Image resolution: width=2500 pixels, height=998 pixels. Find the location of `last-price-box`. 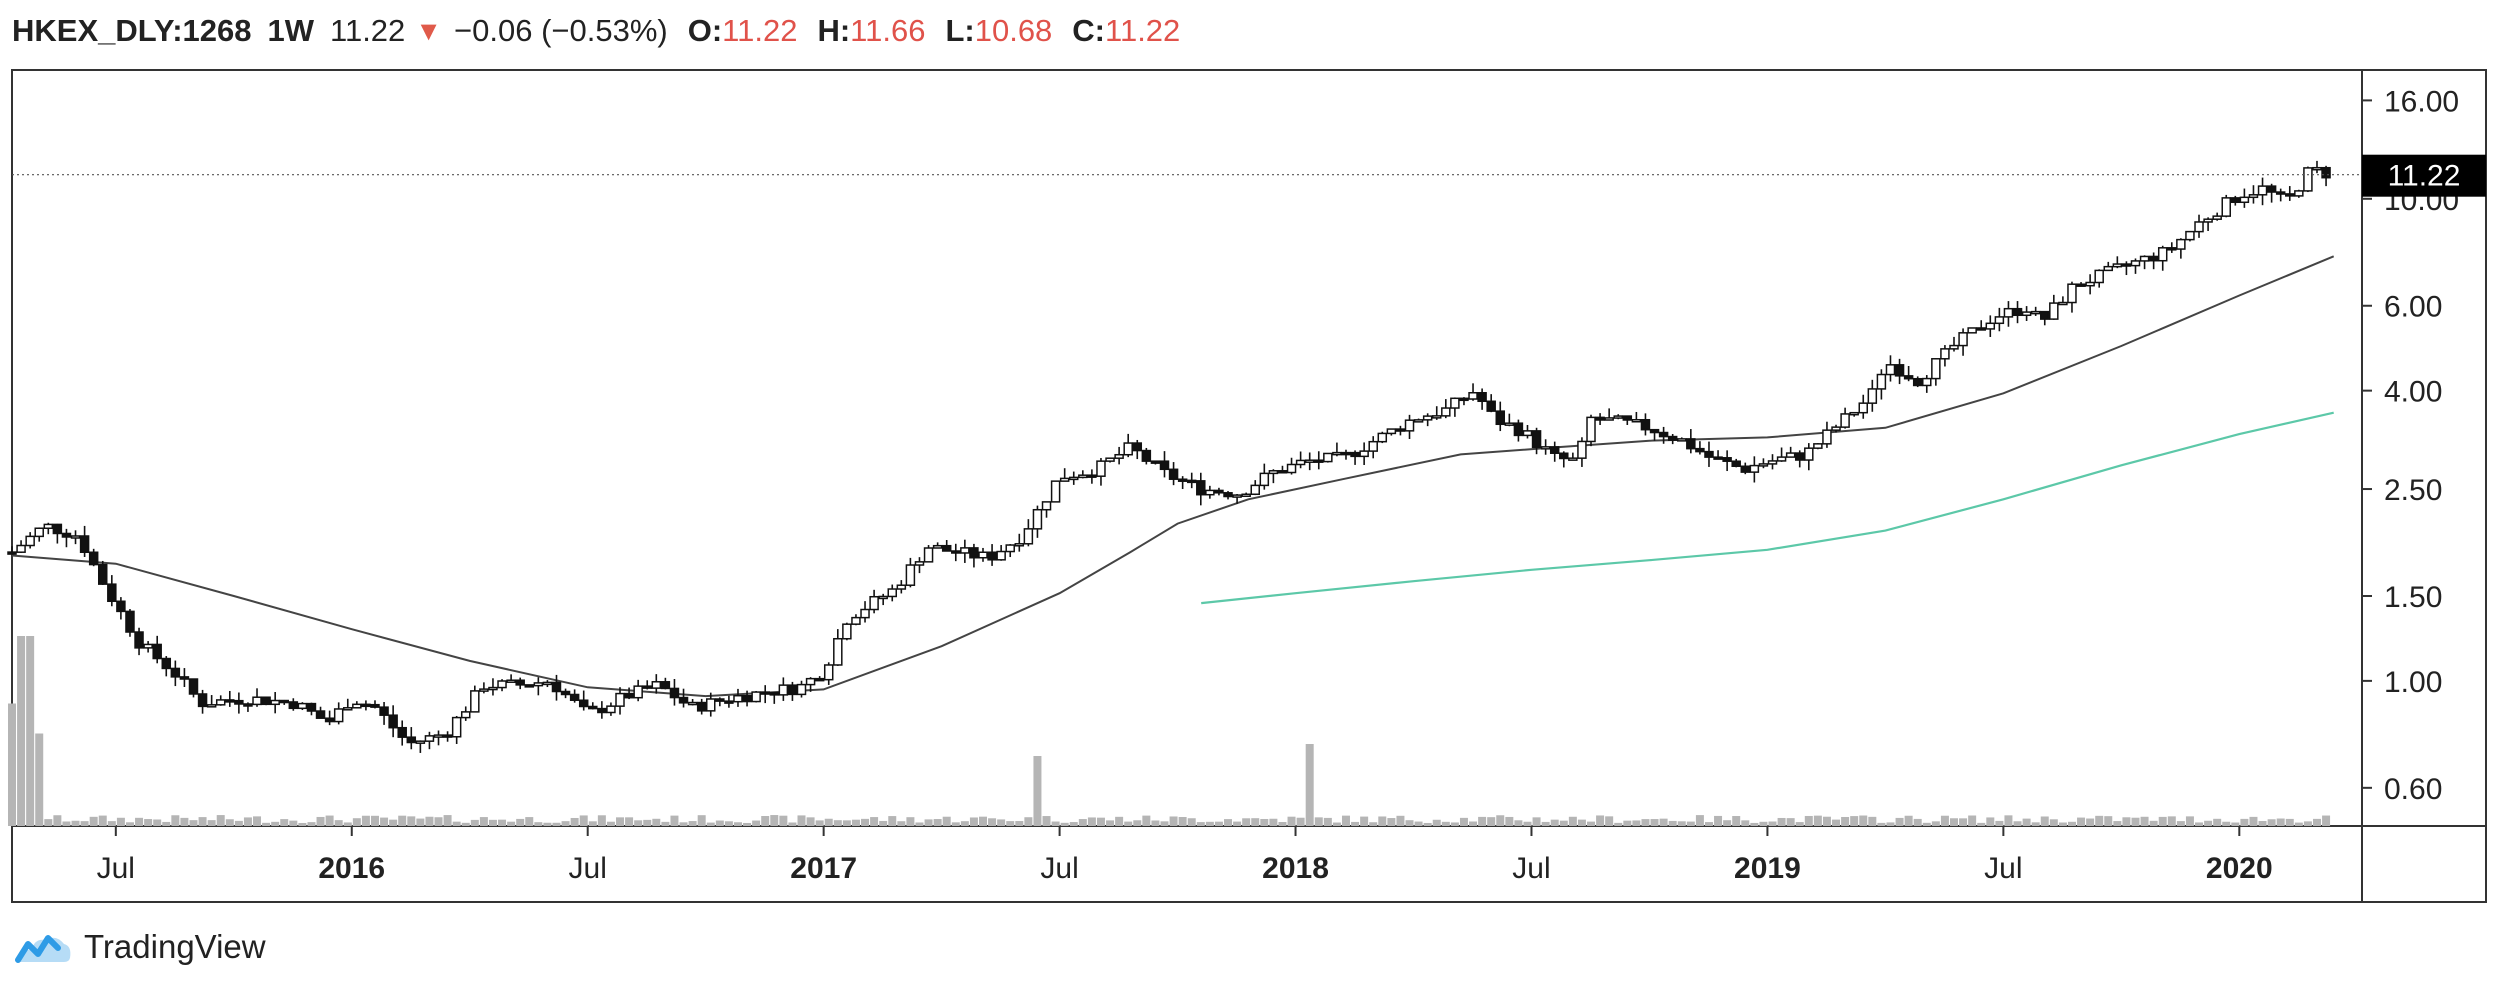

last-price-box is located at coordinates (2424, 175).